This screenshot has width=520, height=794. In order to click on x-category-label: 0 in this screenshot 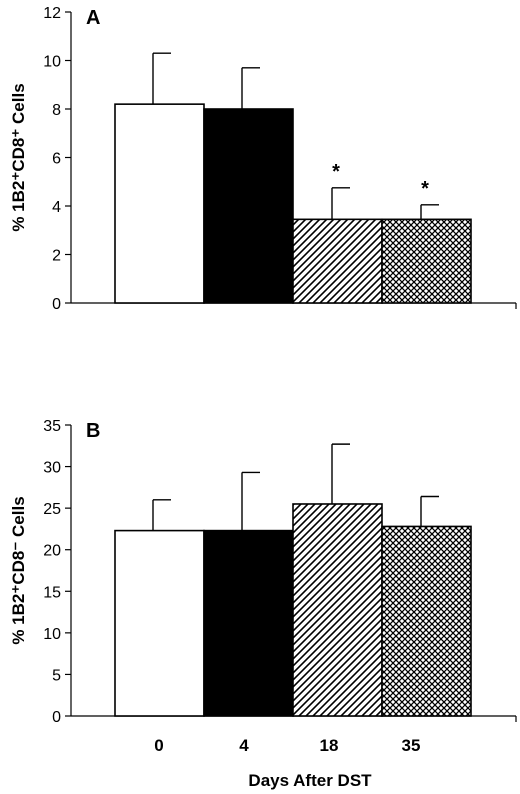, I will do `click(158, 745)`.